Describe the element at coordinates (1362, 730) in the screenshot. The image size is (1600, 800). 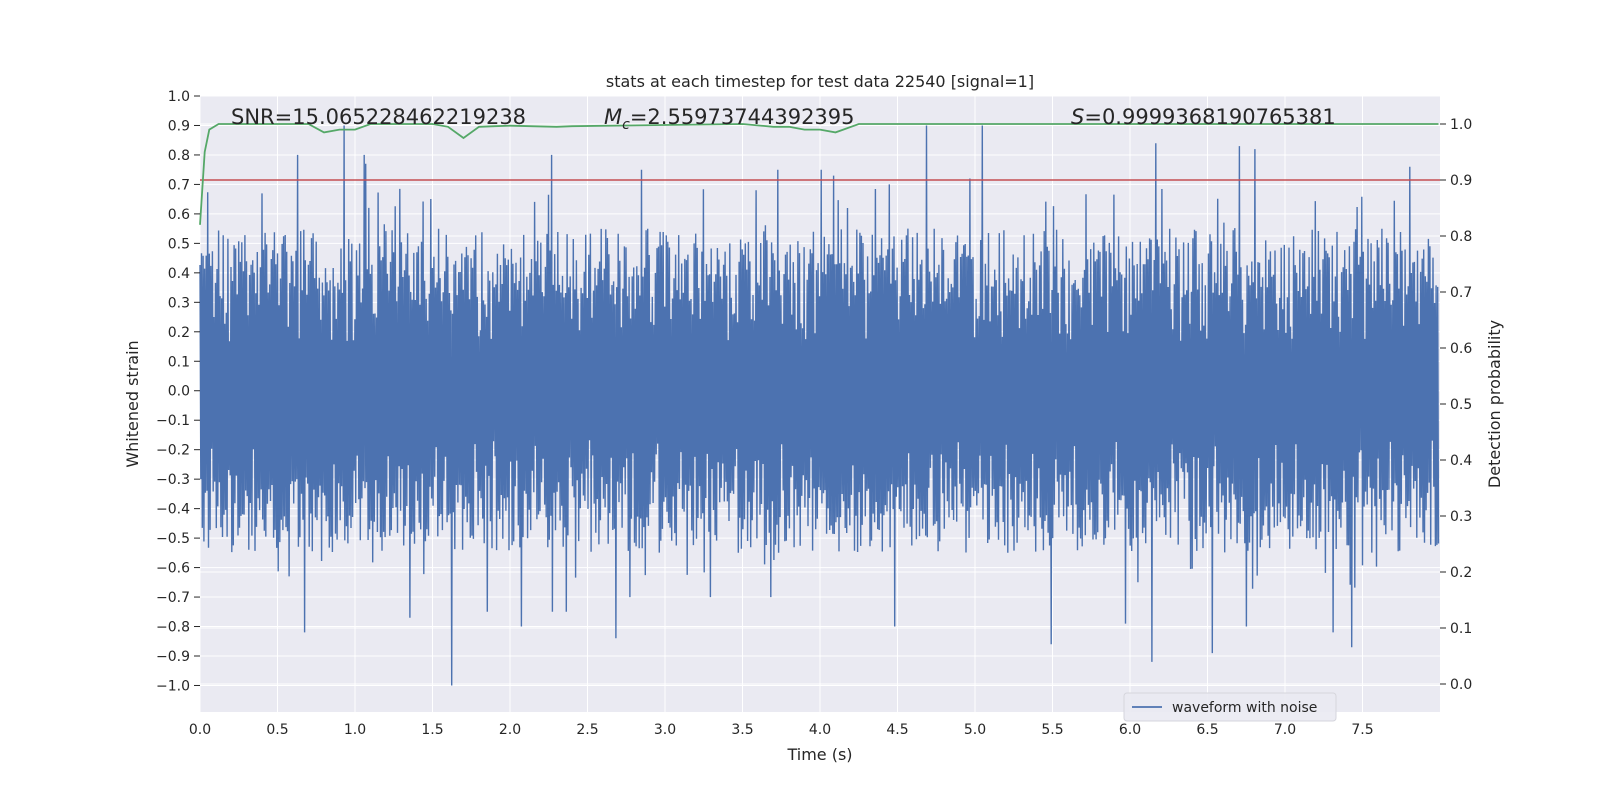
I see `x-tick-label: 7.5` at that location.